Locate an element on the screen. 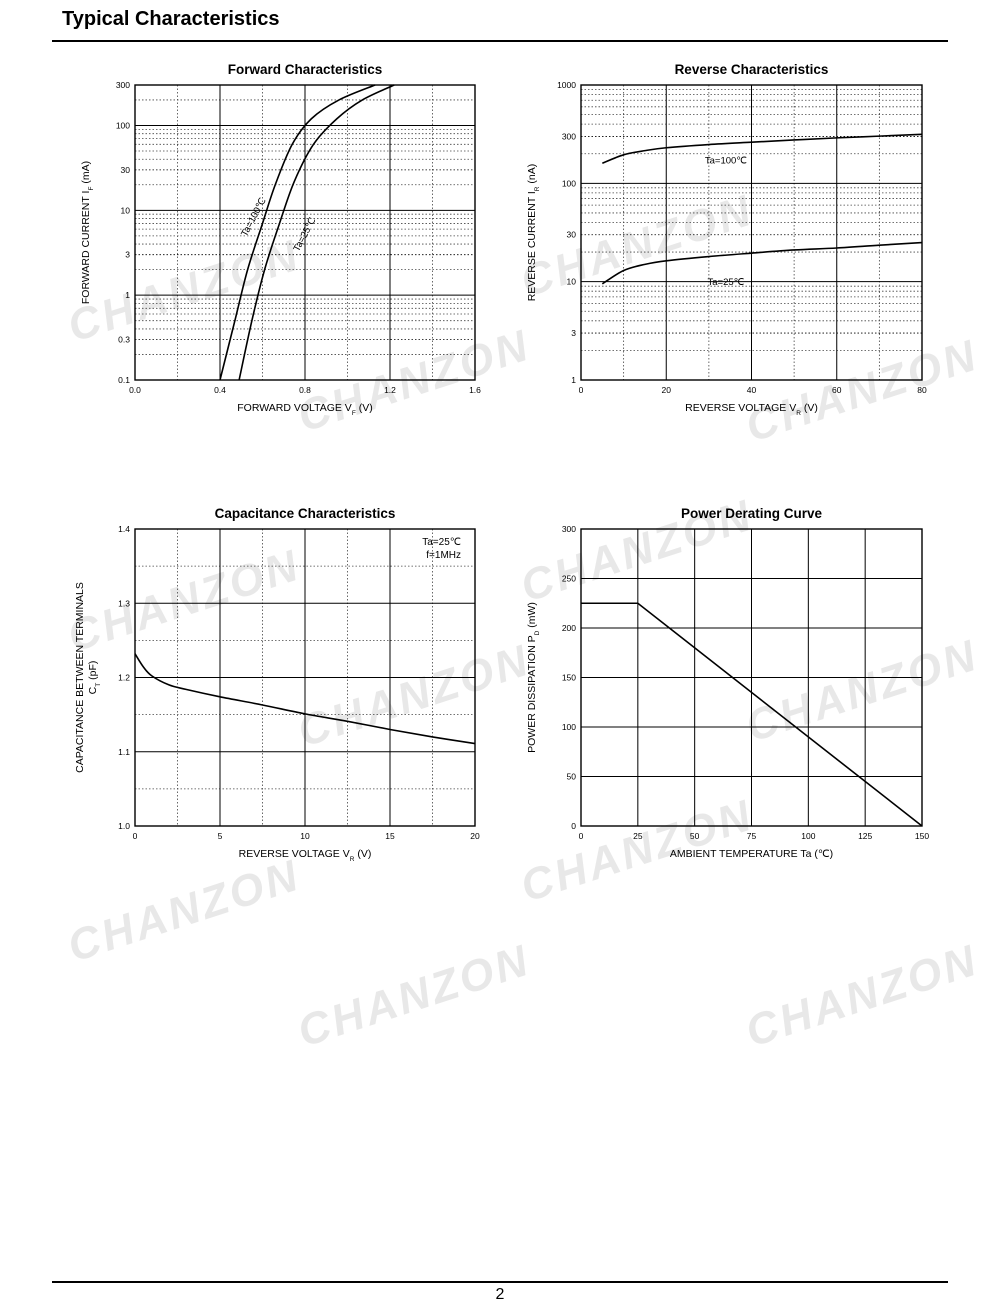 The image size is (1000, 1309). x-tick-label: 40 is located at coordinates (752, 390).